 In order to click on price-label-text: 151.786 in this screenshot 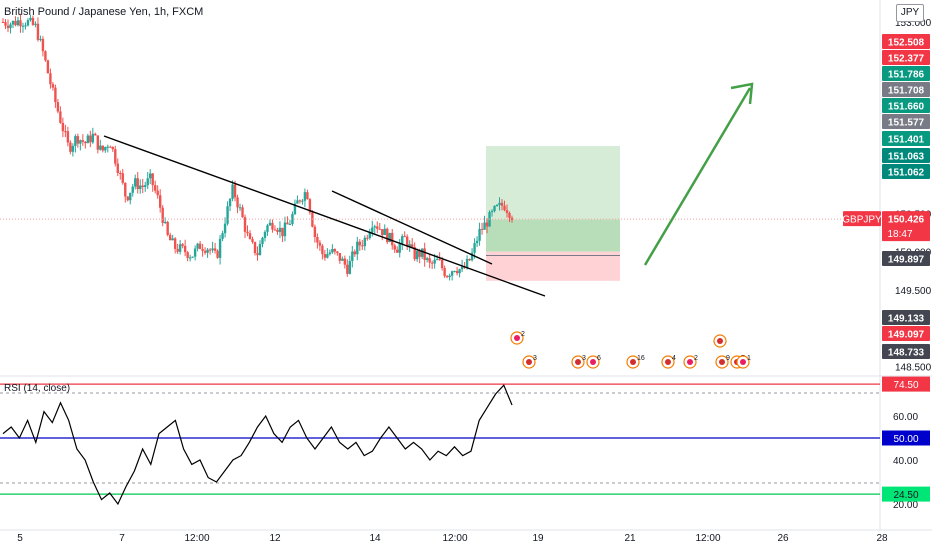, I will do `click(906, 75)`.